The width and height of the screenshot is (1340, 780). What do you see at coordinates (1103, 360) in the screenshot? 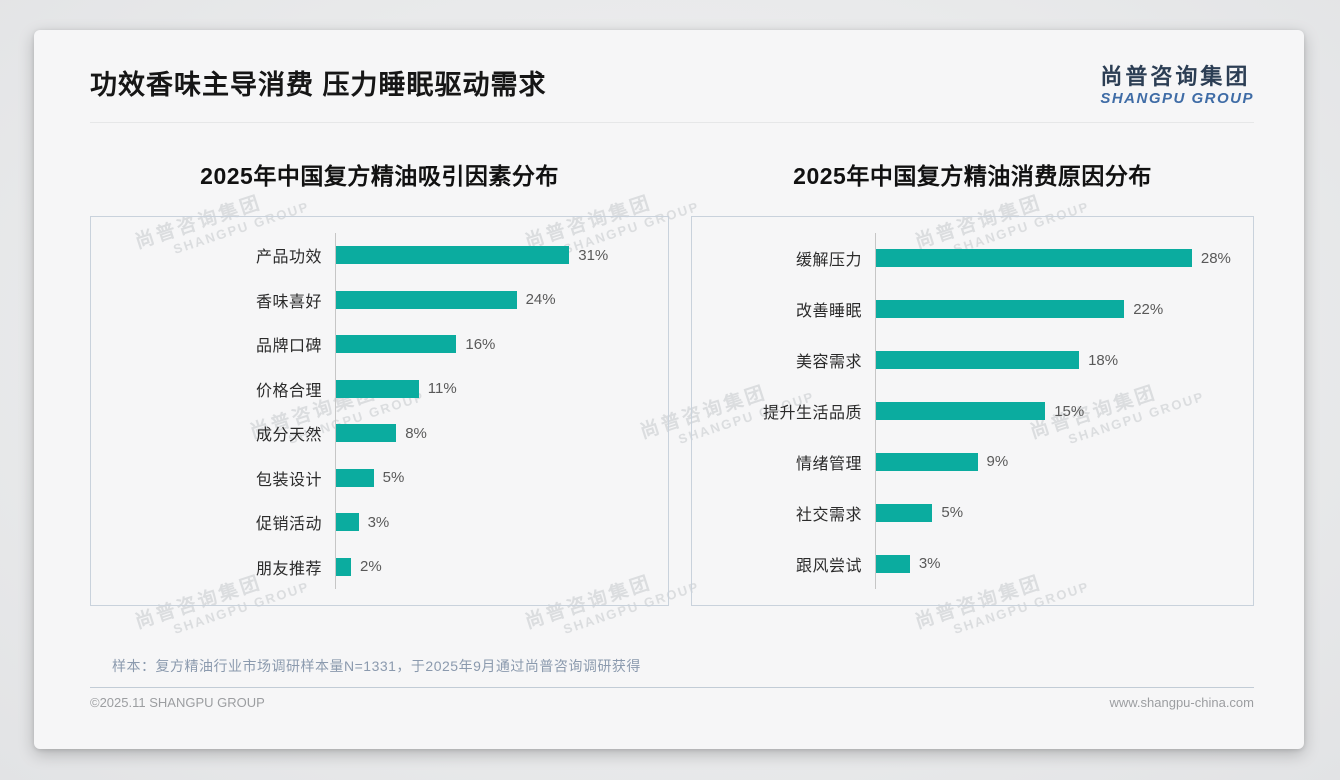
I see `value-label: 18%` at bounding box center [1103, 360].